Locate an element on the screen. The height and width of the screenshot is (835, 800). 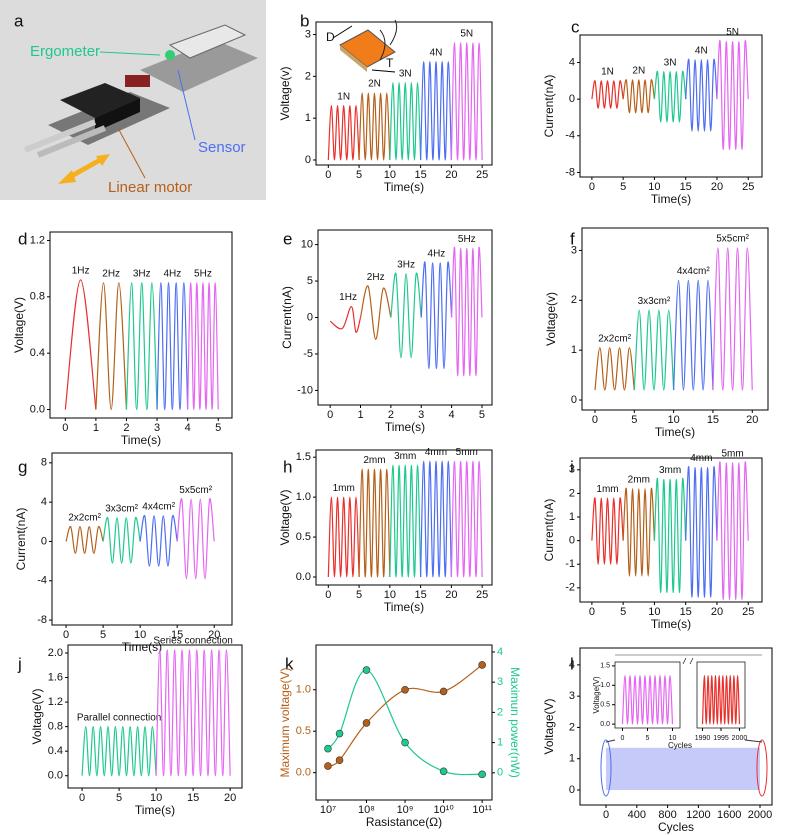
illustration: a Ergometer Sensor Linear motor is located at coordinates (133, 100).